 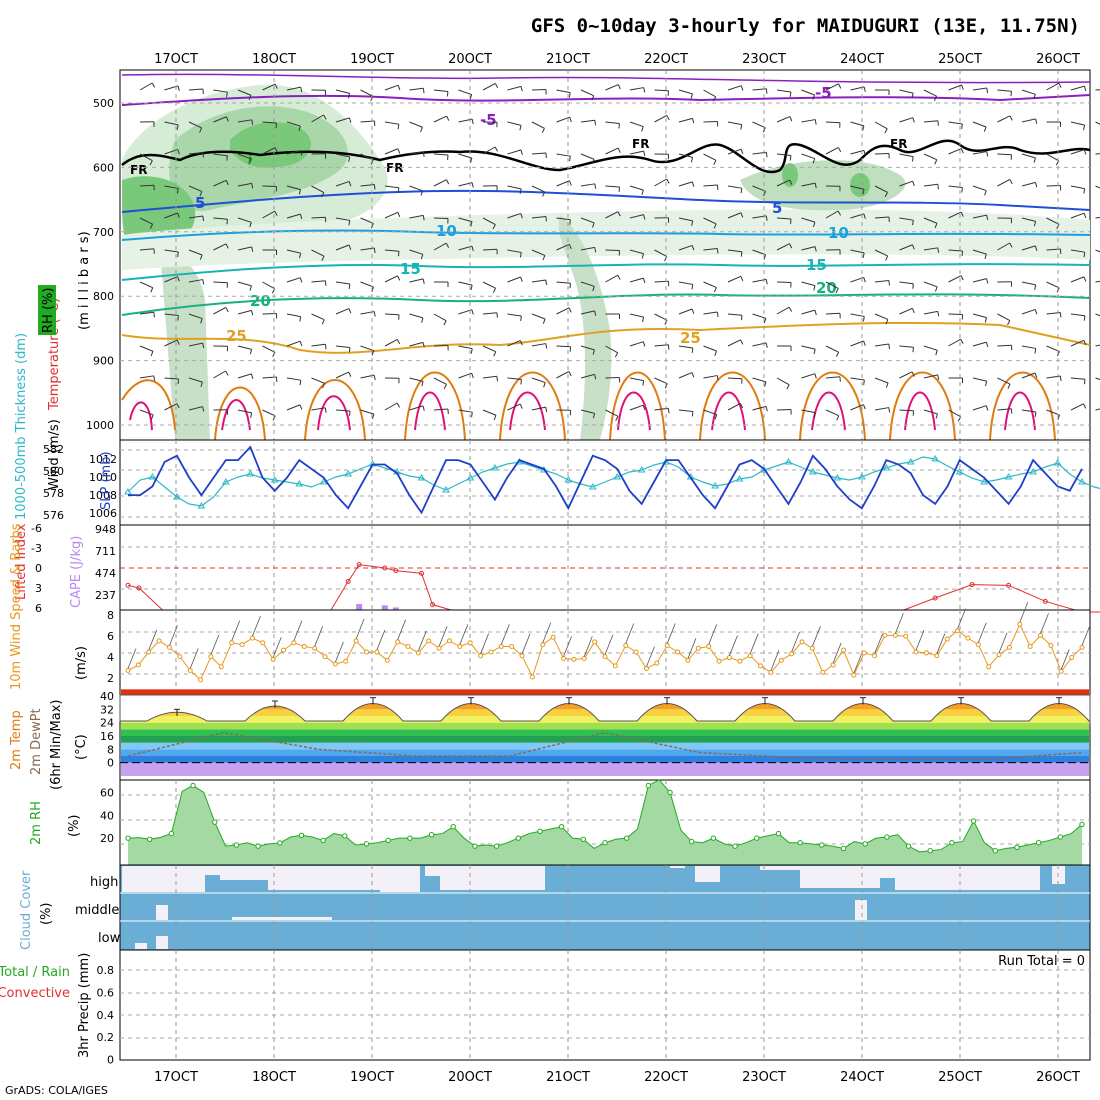 What do you see at coordinates (400, 879) in the screenshot?
I see `cloud-clear-cell` at bounding box center [400, 879].